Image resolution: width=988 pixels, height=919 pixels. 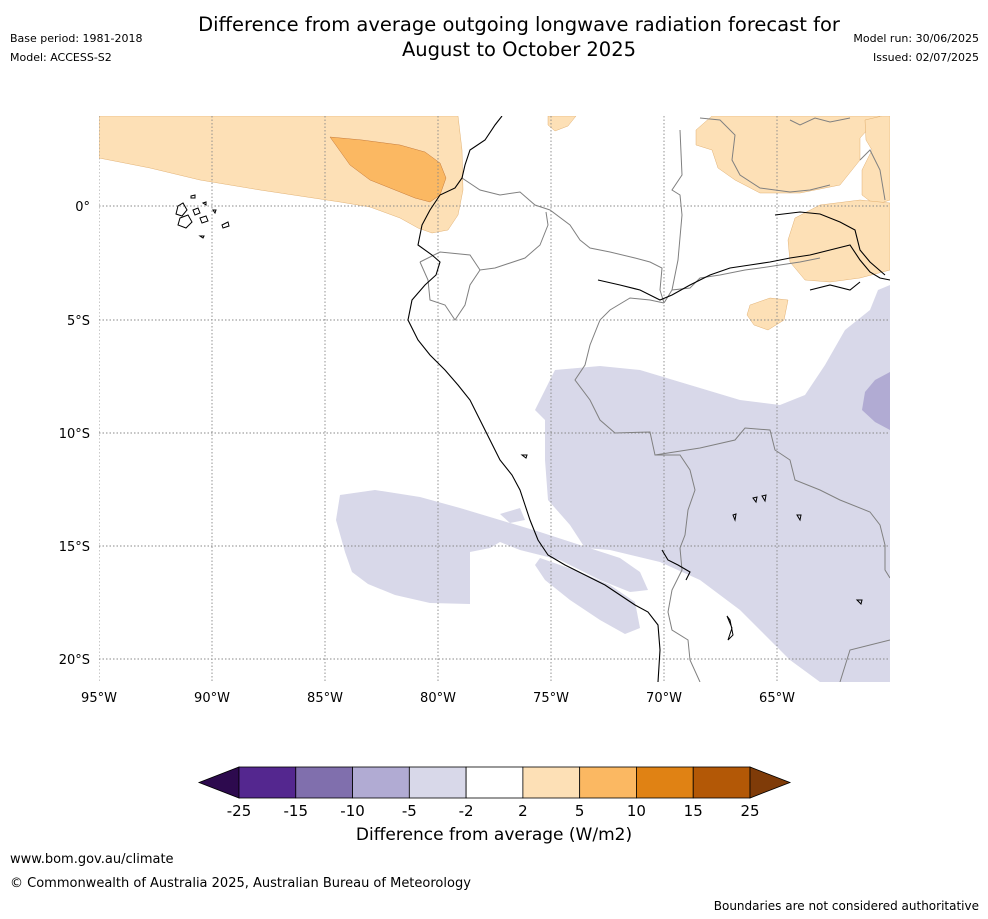 What do you see at coordinates (519, 49) in the screenshot?
I see `title-line-2: August to October 2025` at bounding box center [519, 49].